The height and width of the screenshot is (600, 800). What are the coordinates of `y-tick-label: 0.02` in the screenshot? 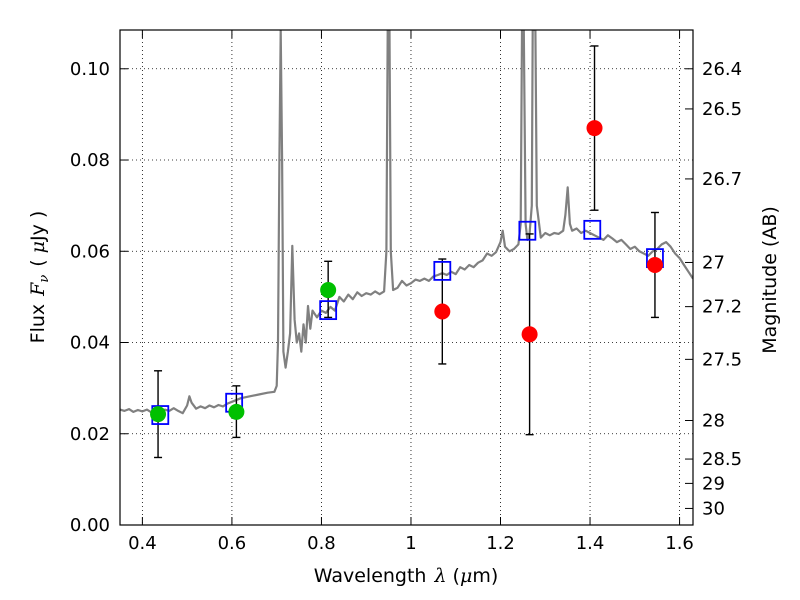 It's located at (90, 434).